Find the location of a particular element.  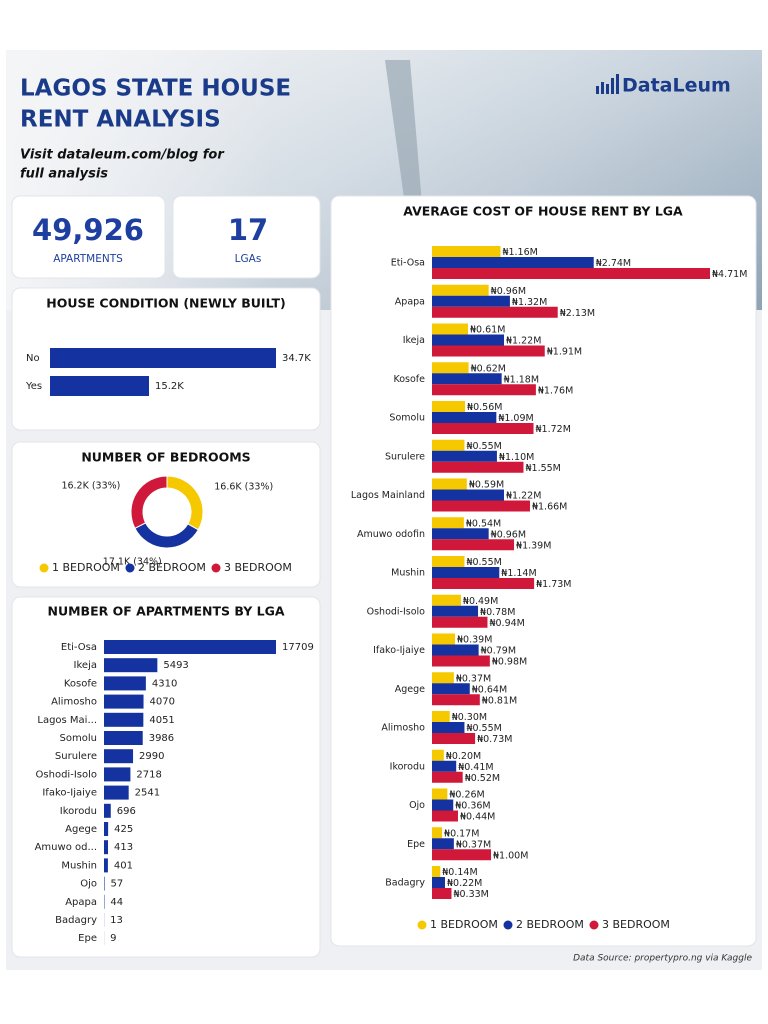

y-tick-label: Alimosho is located at coordinates (74, 702).